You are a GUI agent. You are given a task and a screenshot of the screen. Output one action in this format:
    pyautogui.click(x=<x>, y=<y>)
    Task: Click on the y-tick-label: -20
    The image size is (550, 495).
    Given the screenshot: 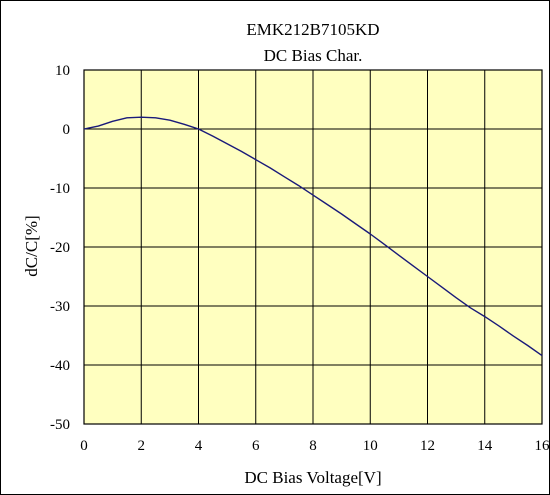 What is the action you would take?
    pyautogui.click(x=60, y=248)
    